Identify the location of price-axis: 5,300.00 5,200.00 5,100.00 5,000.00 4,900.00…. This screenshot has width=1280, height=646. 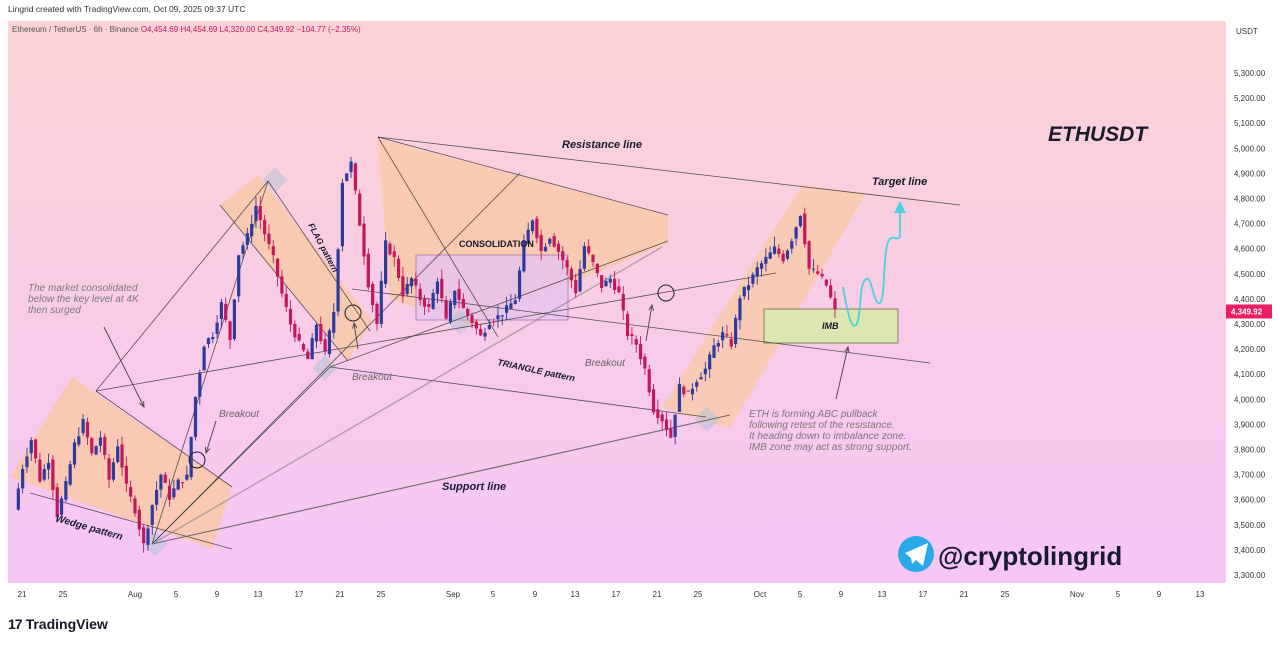
(1249, 324).